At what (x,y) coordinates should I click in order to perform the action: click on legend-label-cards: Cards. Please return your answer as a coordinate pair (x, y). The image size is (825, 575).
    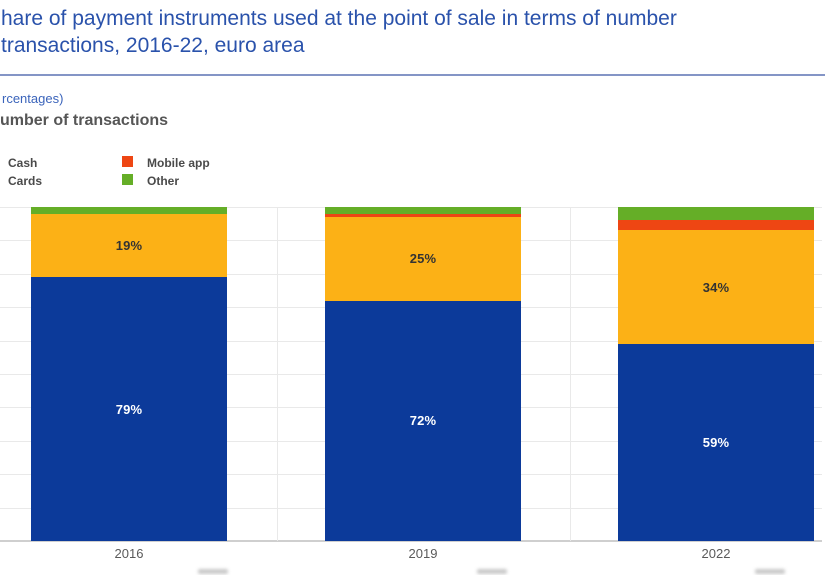
    Looking at the image, I should click on (25, 181).